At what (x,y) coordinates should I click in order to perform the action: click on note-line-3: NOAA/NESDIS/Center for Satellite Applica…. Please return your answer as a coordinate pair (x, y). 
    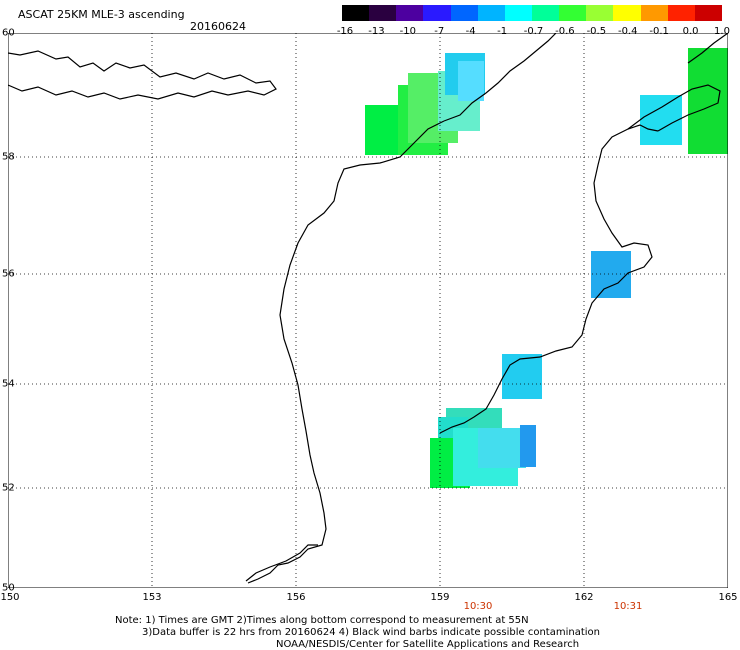
    Looking at the image, I should click on (428, 644).